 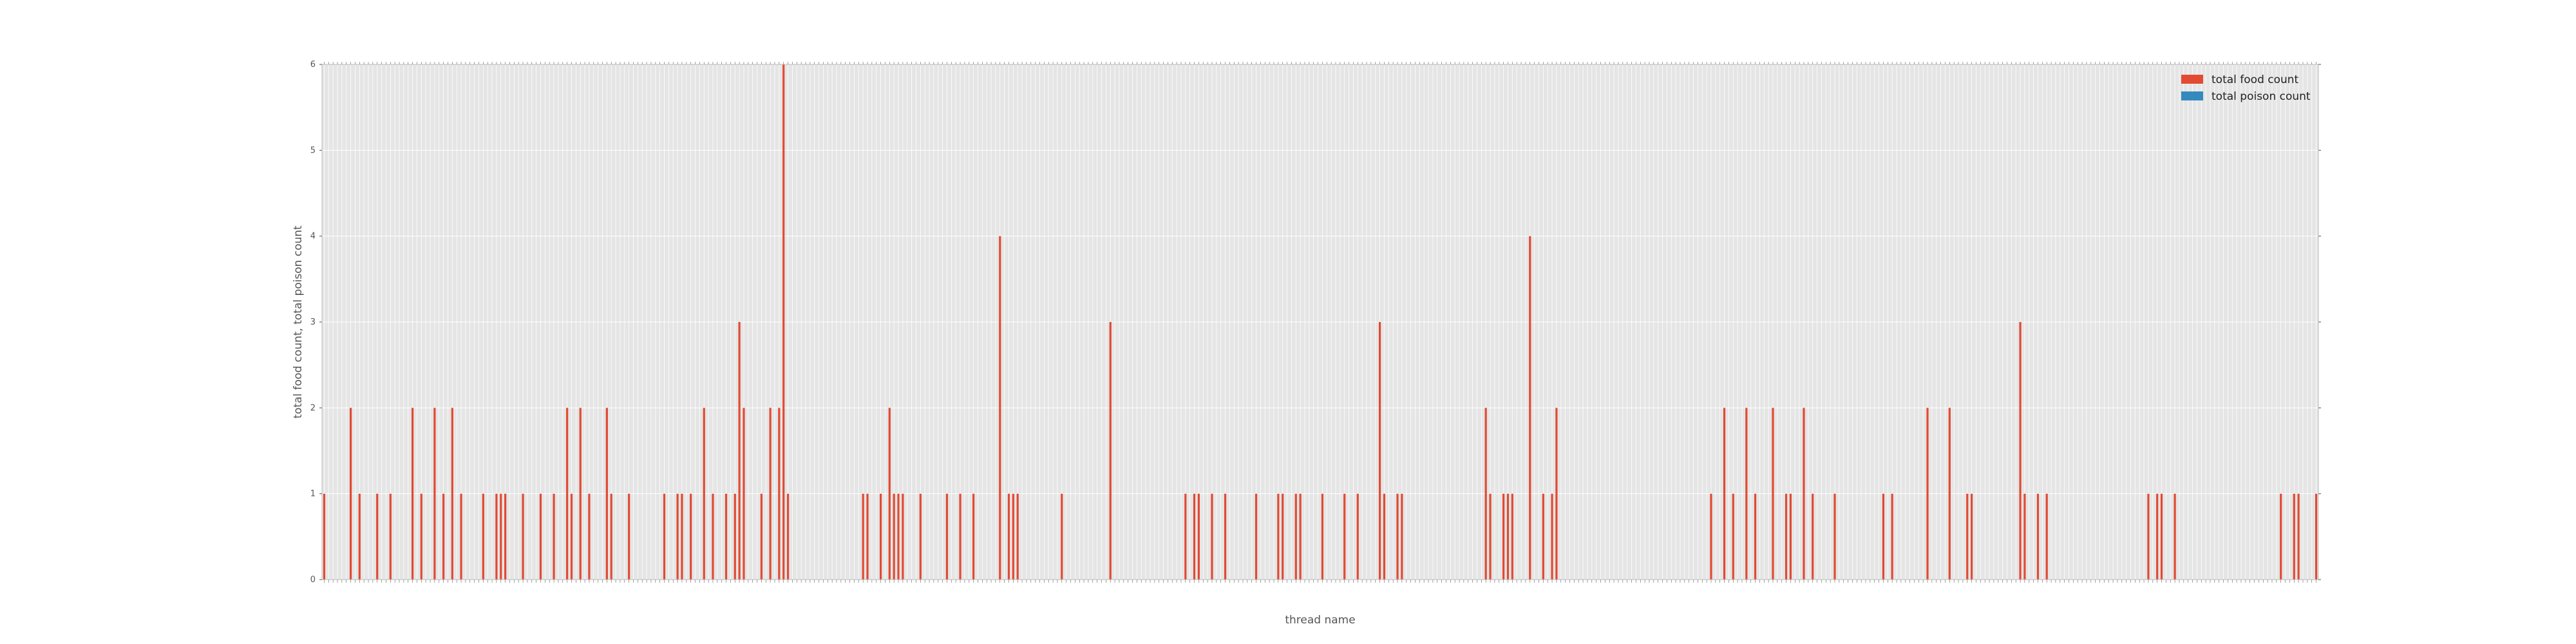 I want to click on legend-label-food: total food count, so click(x=2255, y=79).